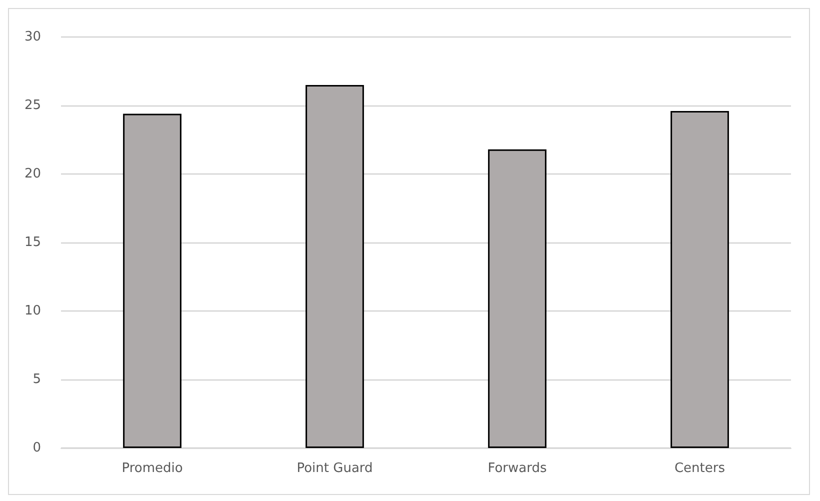 This screenshot has width=820, height=501. What do you see at coordinates (32, 174) in the screenshot?
I see `y-tick-label: 20` at bounding box center [32, 174].